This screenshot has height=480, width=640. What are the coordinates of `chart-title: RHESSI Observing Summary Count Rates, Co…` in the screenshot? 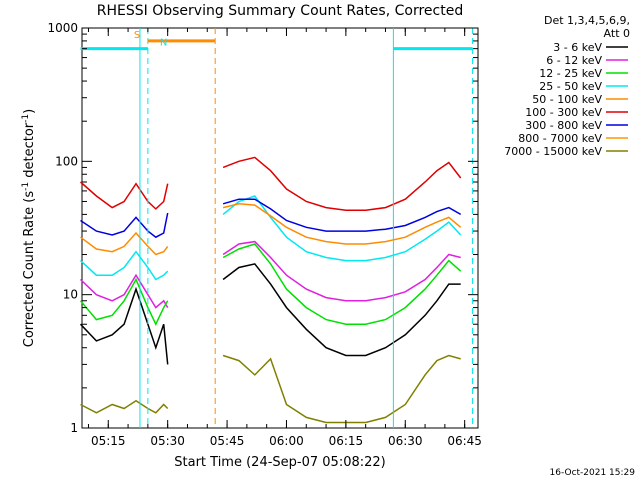 It's located at (280, 11).